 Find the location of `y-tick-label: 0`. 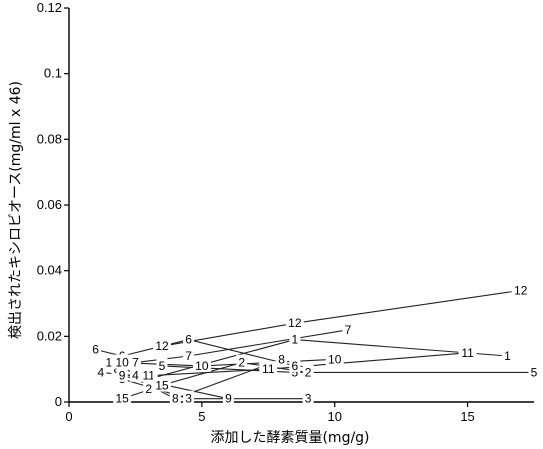

y-tick-label: 0 is located at coordinates (58, 401).